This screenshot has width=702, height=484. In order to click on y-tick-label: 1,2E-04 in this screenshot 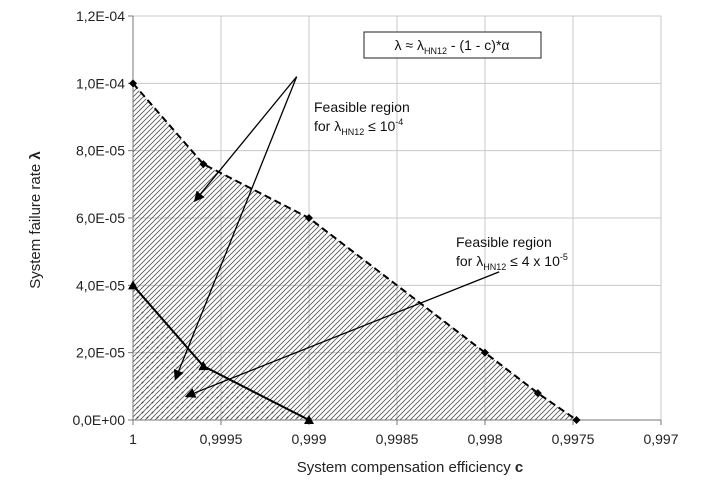, I will do `click(100, 16)`.